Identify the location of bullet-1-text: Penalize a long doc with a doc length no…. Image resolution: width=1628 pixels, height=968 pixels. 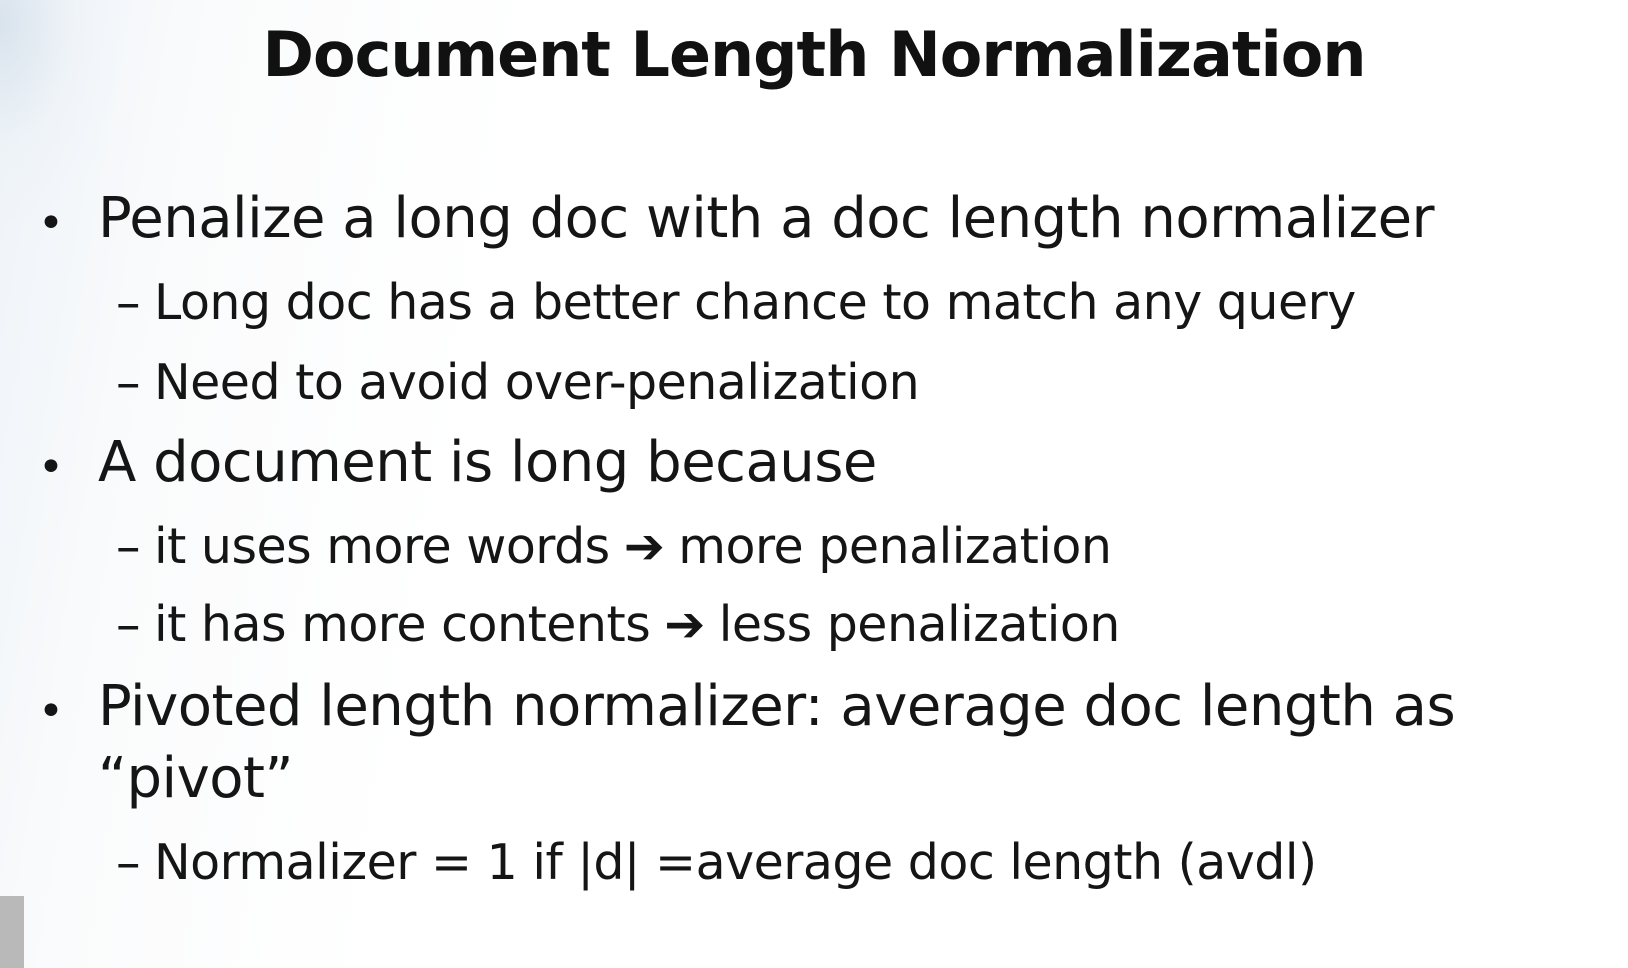
(766, 218).